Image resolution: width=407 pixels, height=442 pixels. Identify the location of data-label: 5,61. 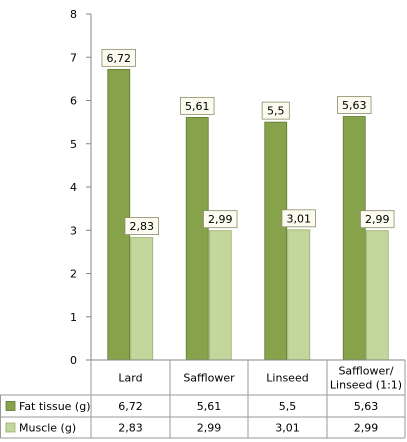
(197, 106).